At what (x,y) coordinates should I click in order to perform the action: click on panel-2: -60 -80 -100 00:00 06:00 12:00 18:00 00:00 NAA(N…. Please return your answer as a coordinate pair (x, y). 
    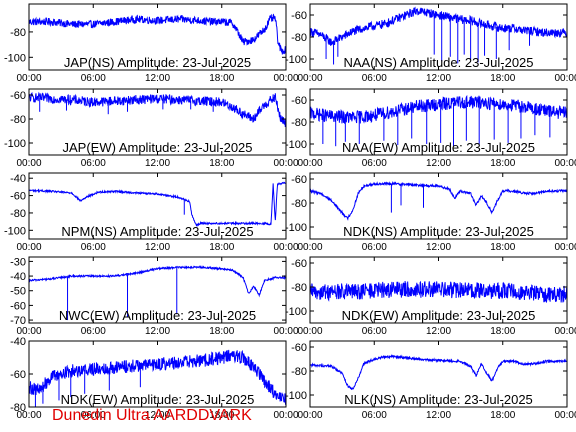
    Looking at the image, I should click on (430, 43).